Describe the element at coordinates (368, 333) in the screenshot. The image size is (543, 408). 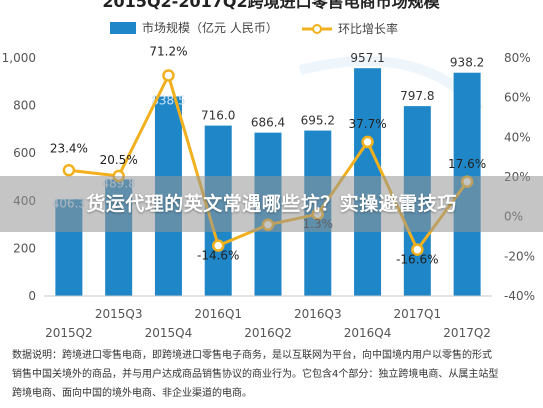
I see `x-tick-label: 2016Q4` at that location.